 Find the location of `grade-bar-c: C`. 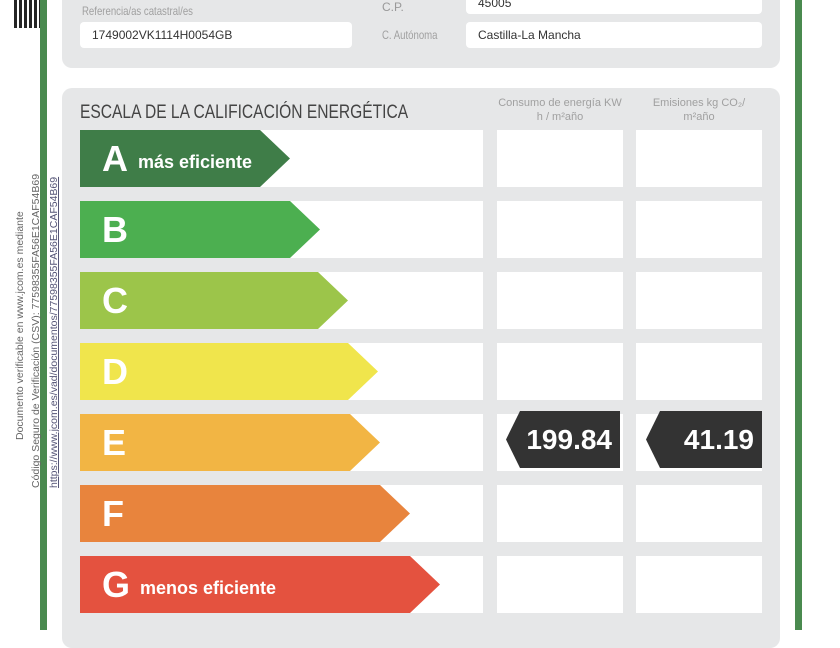

grade-bar-c: C is located at coordinates (214, 300).